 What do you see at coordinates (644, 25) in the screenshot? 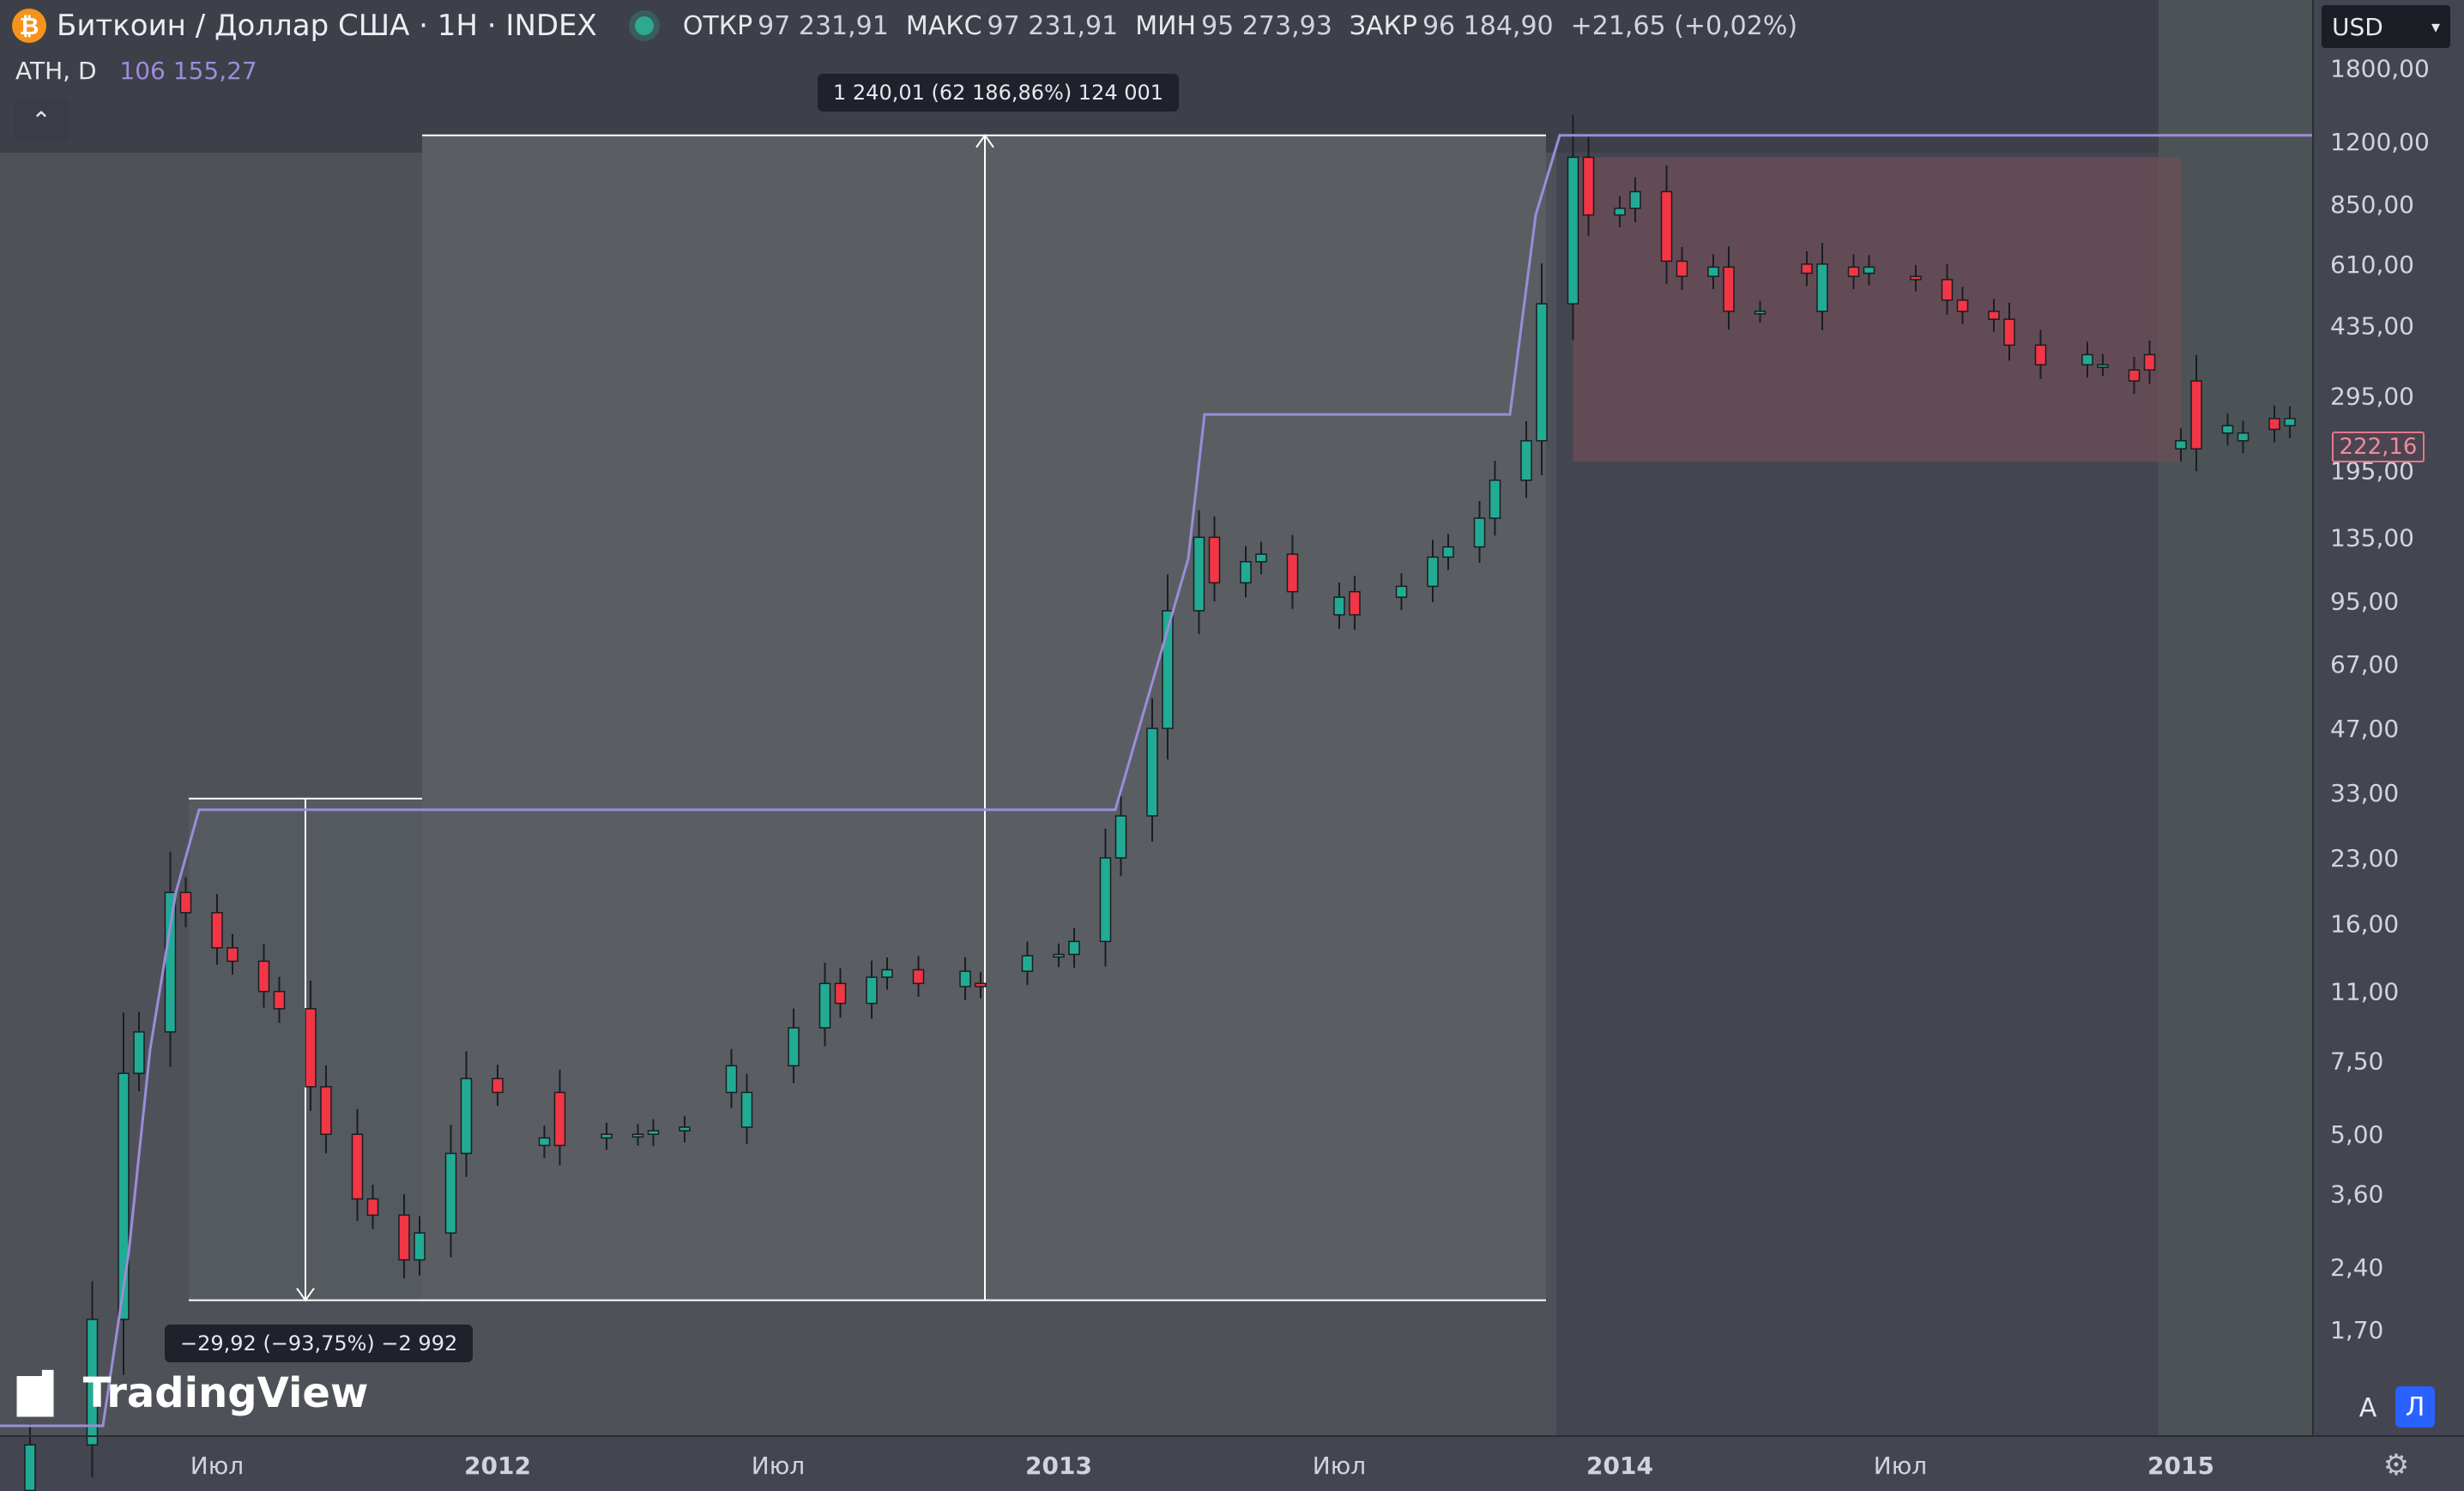
I see `market-status-icon` at bounding box center [644, 25].